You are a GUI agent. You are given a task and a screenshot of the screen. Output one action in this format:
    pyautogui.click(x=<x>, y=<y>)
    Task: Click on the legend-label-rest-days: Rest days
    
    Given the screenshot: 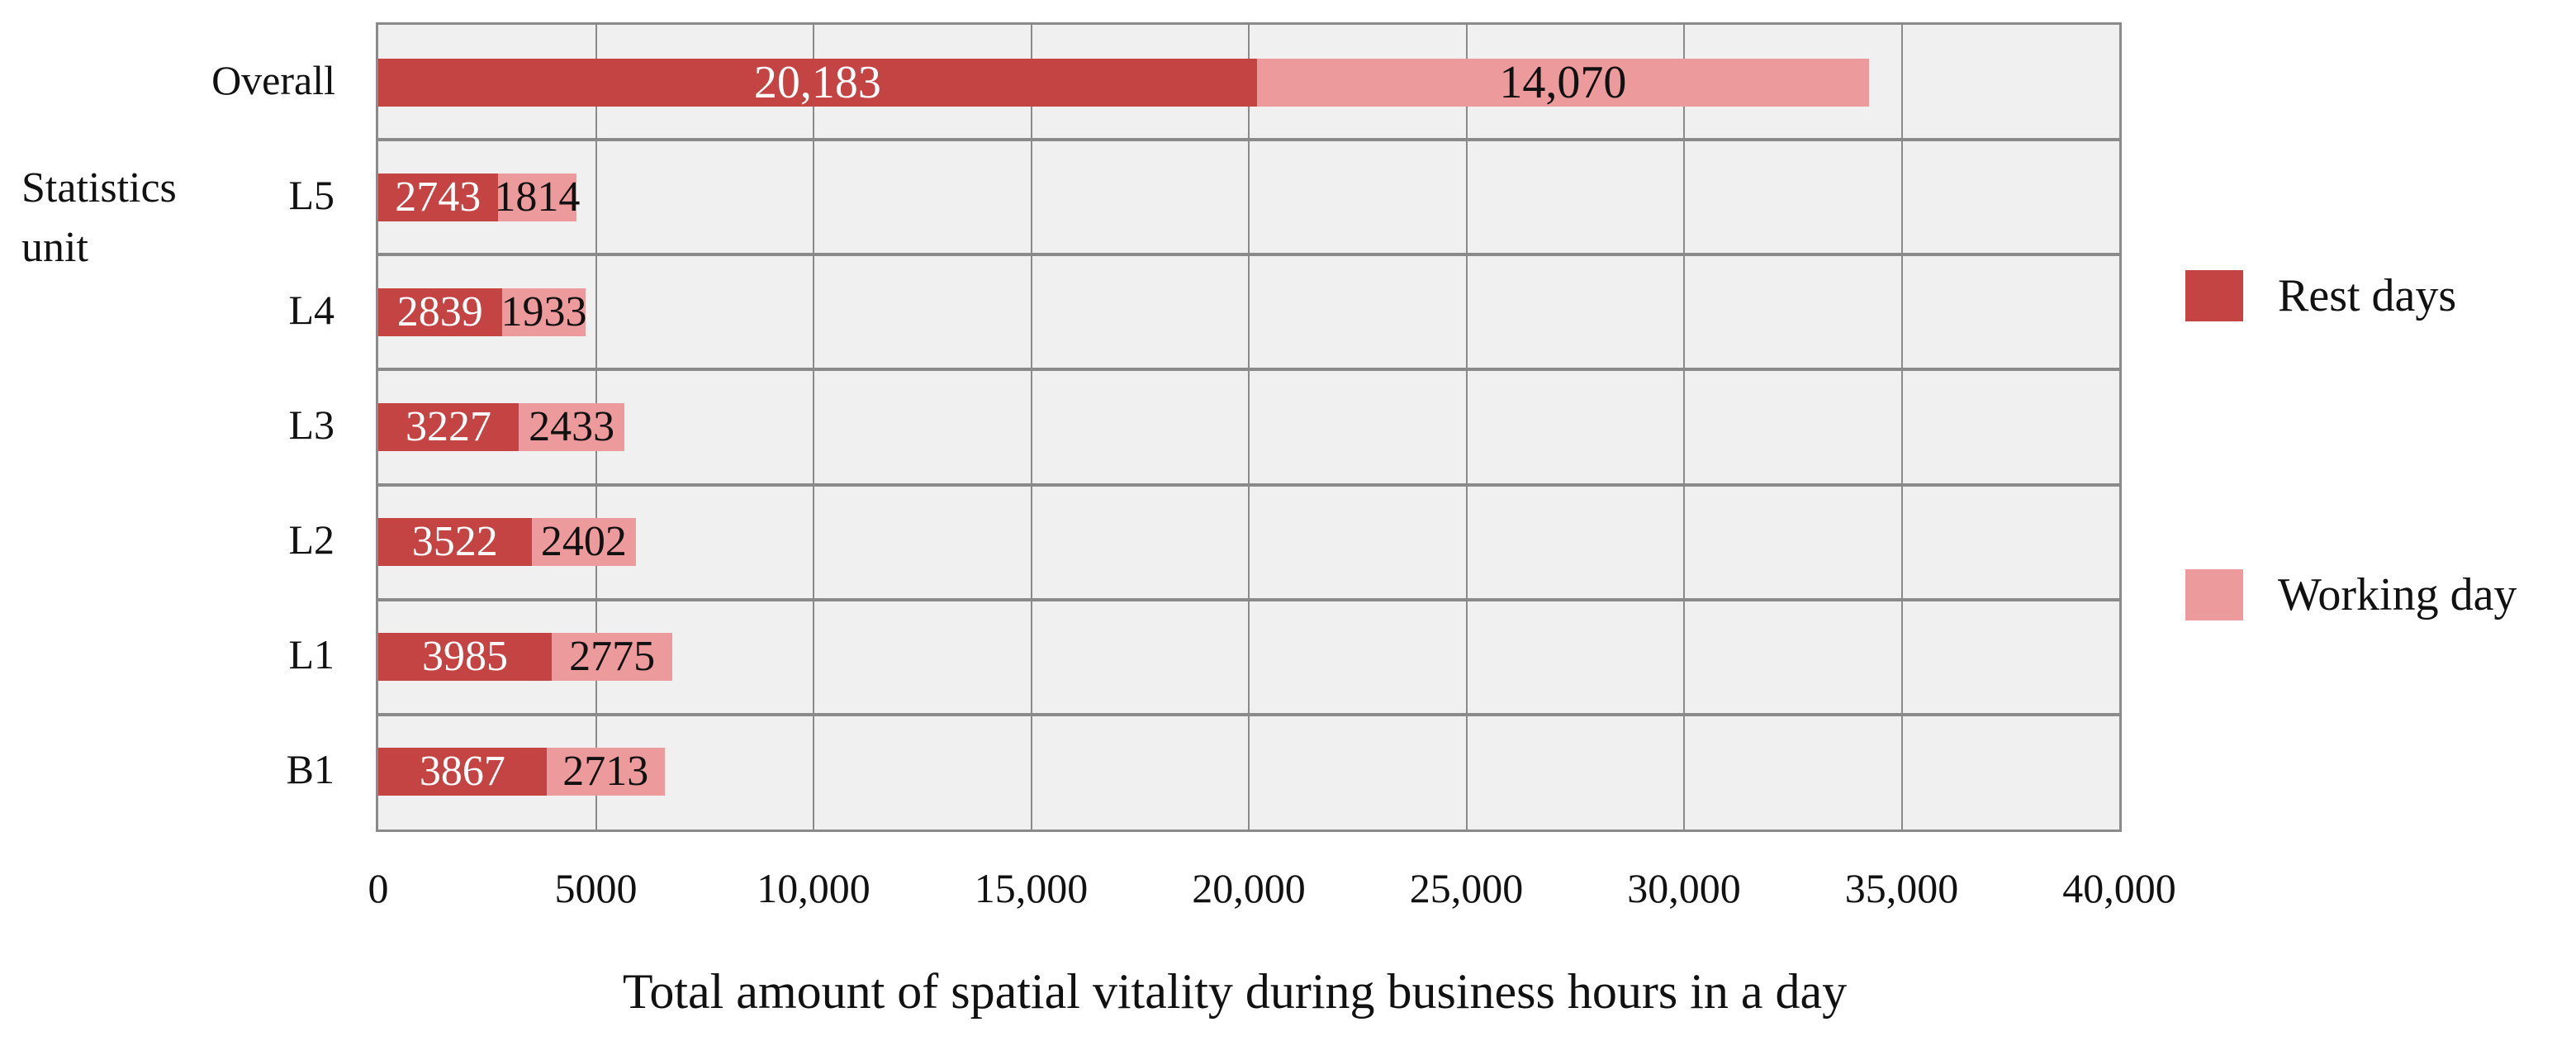 What is the action you would take?
    pyautogui.click(x=2367, y=295)
    